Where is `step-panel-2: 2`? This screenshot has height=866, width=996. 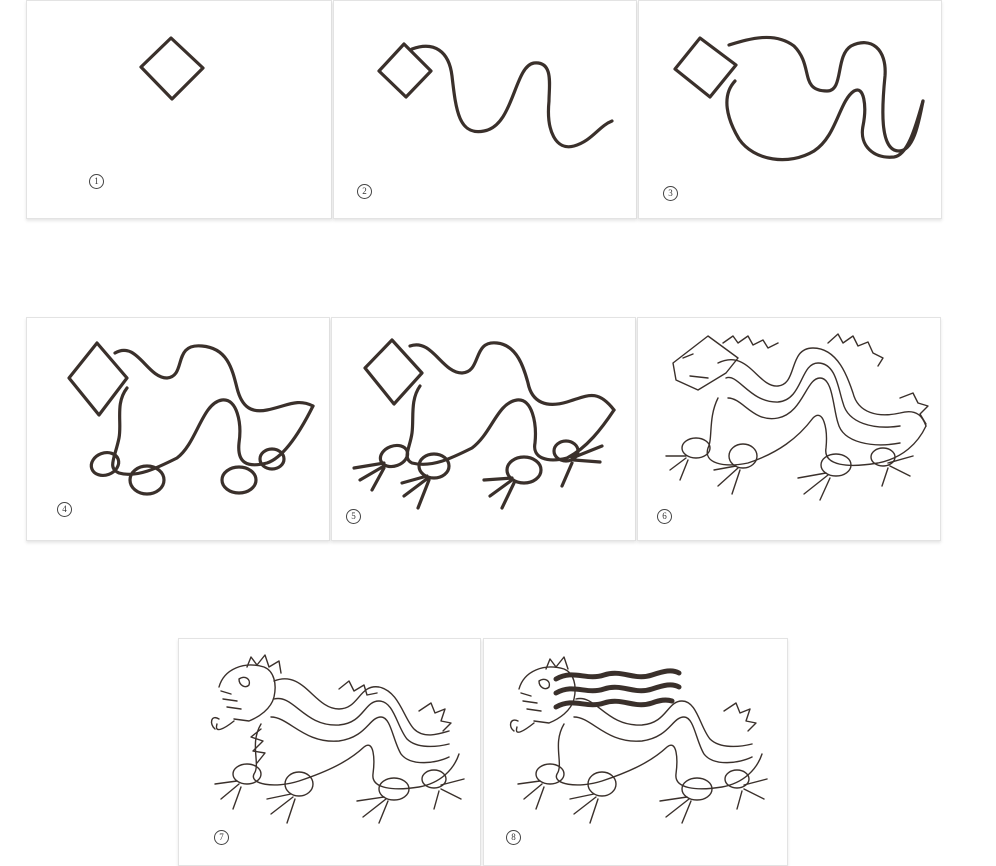
step-panel-2: 2 is located at coordinates (485, 109).